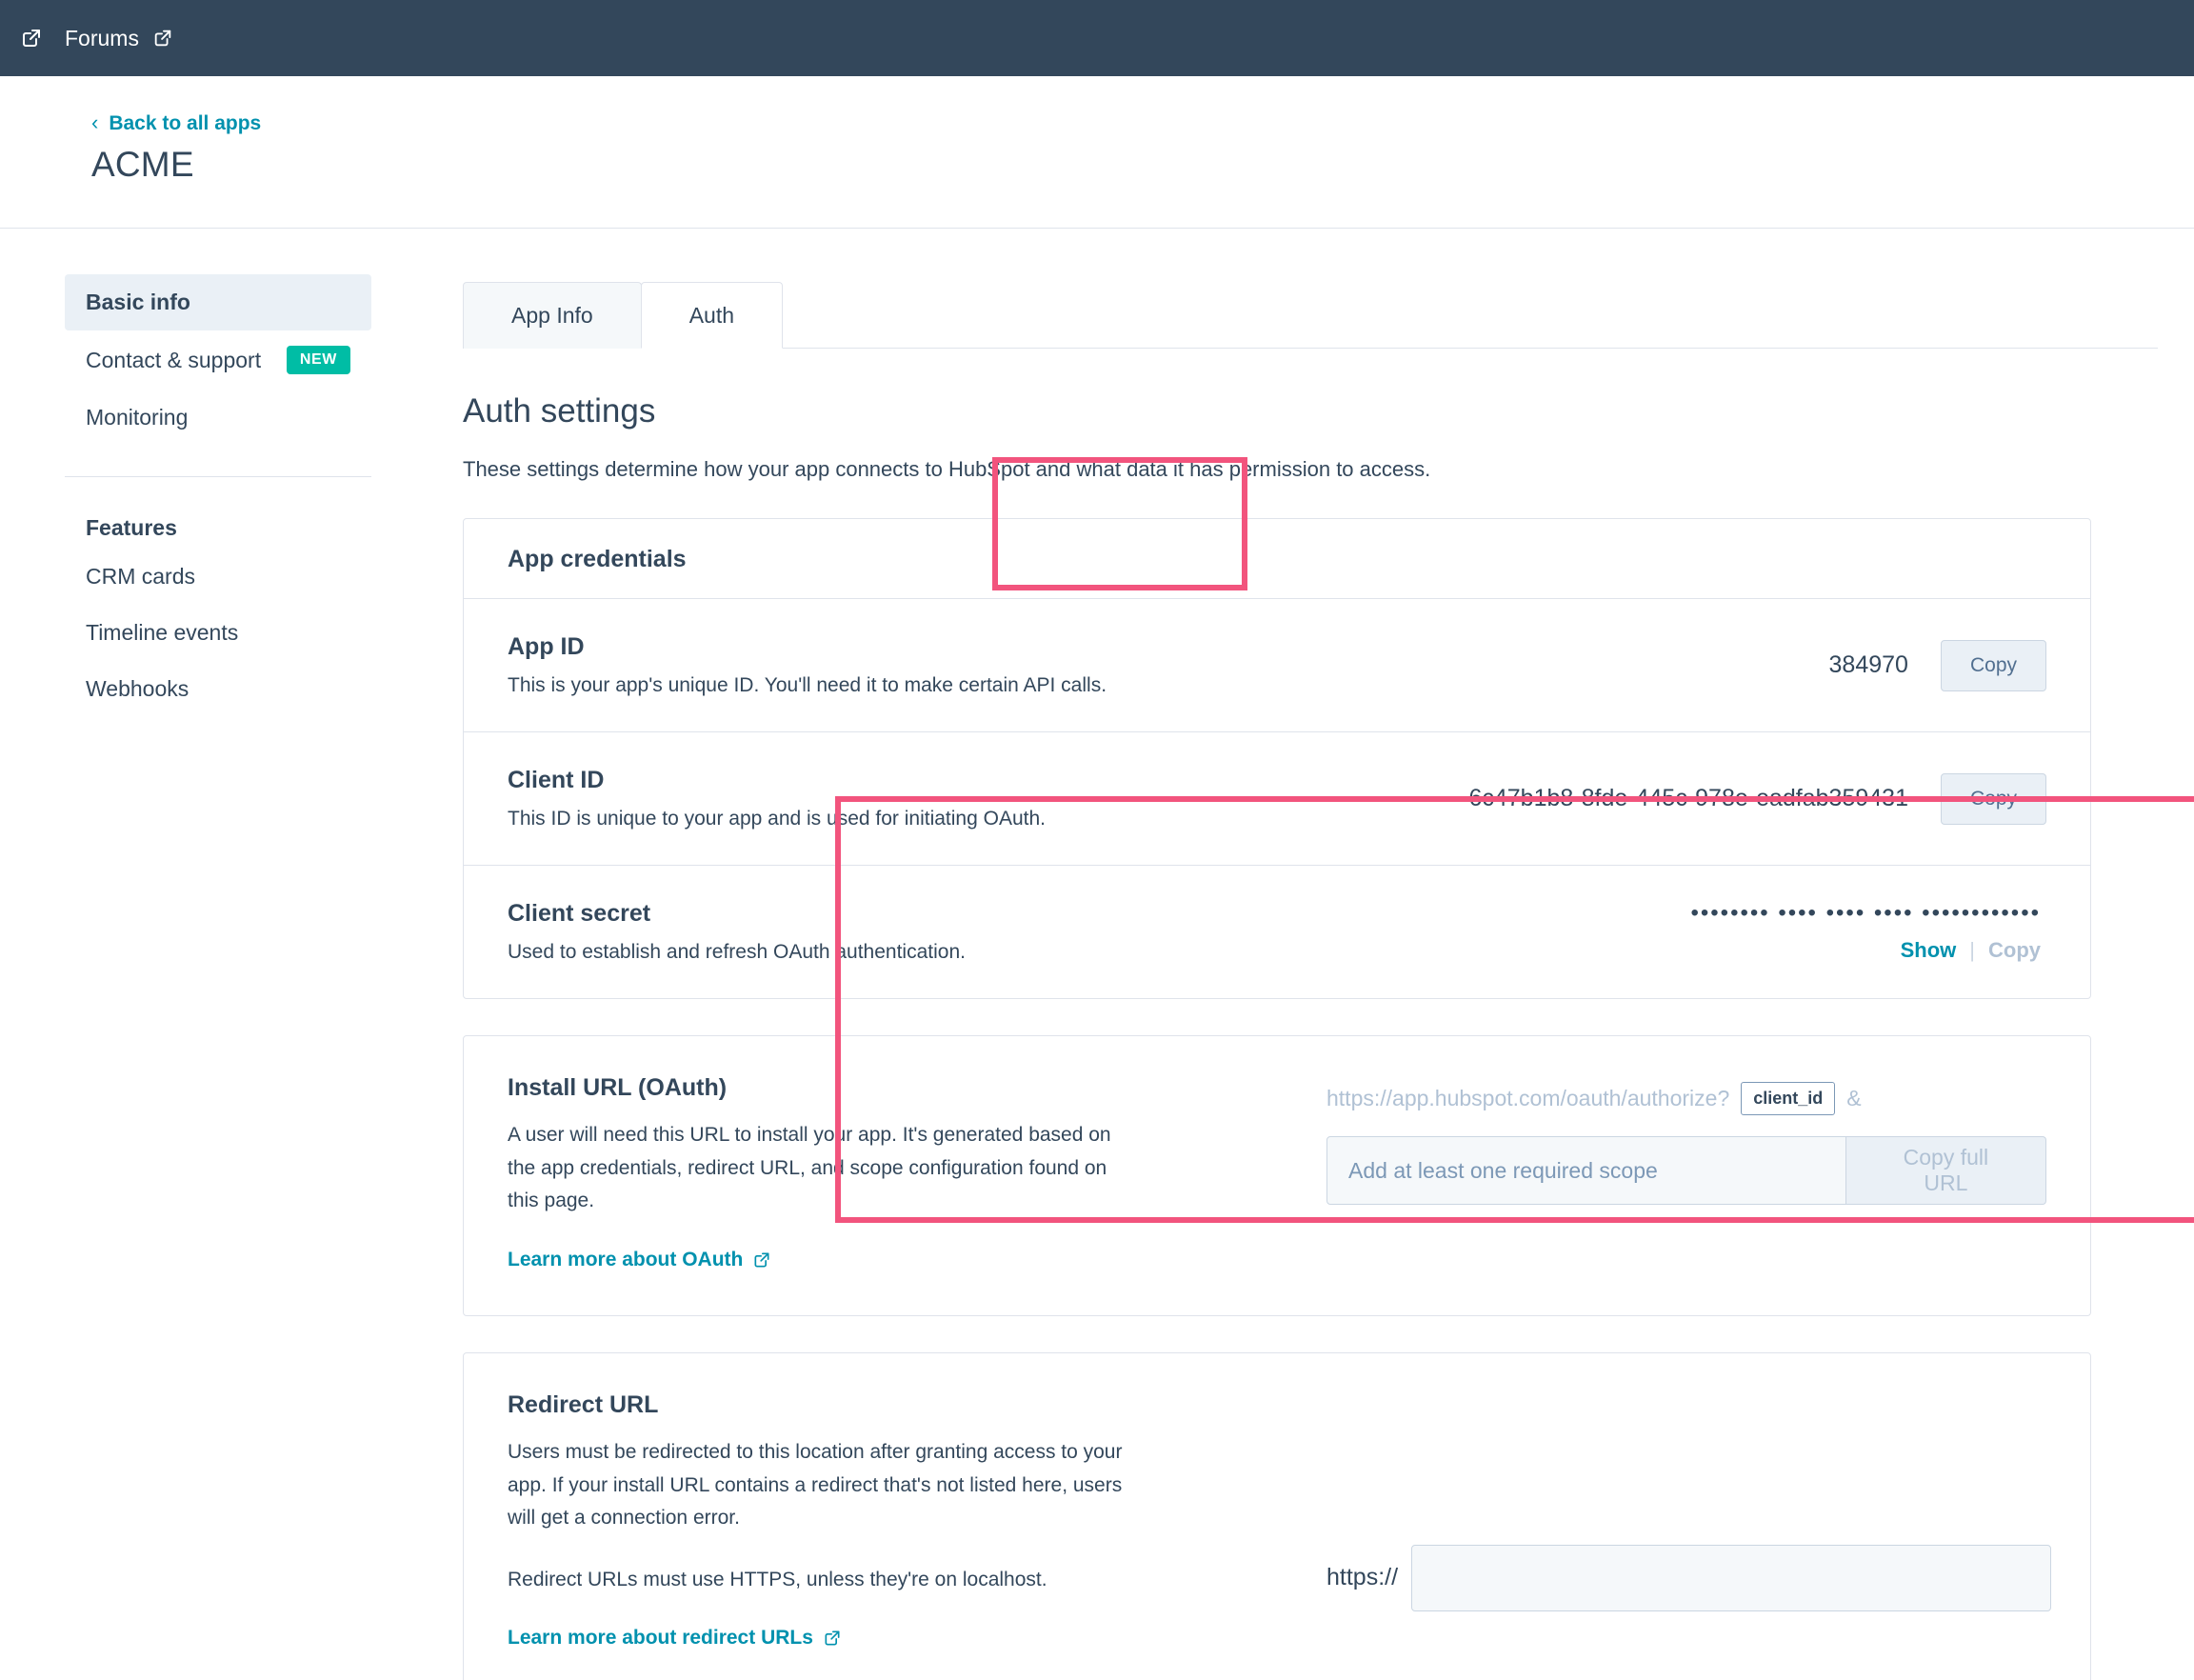  I want to click on redirect-url-controls: https://, so click(1594, 1520).